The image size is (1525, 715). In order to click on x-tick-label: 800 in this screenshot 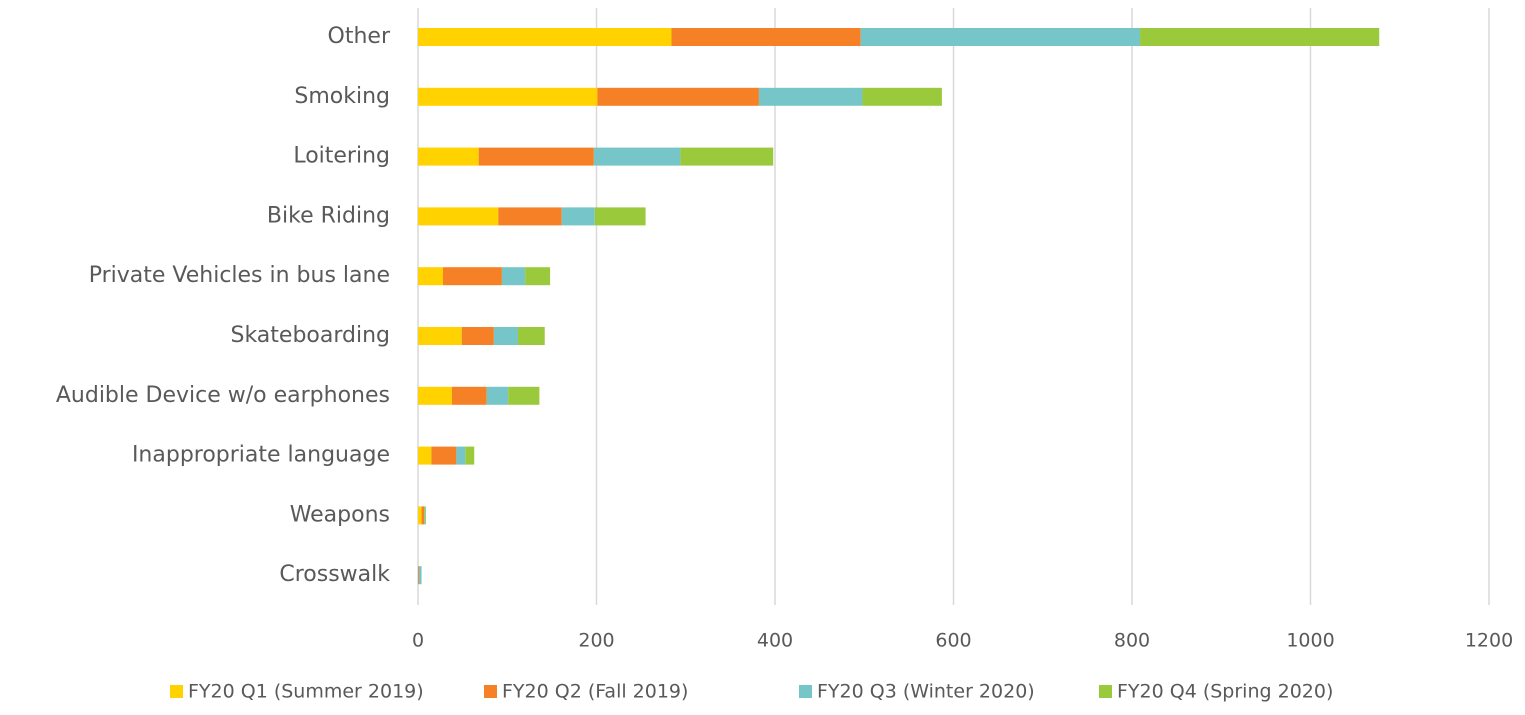, I will do `click(1132, 641)`.